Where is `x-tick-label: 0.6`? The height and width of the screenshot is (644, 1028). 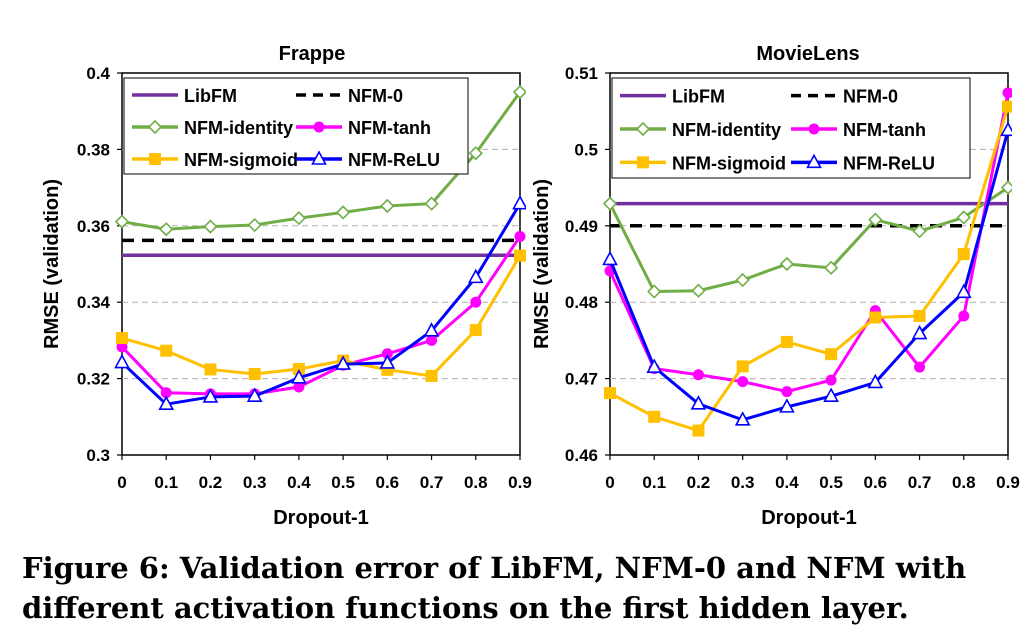 x-tick-label: 0.6 is located at coordinates (388, 482).